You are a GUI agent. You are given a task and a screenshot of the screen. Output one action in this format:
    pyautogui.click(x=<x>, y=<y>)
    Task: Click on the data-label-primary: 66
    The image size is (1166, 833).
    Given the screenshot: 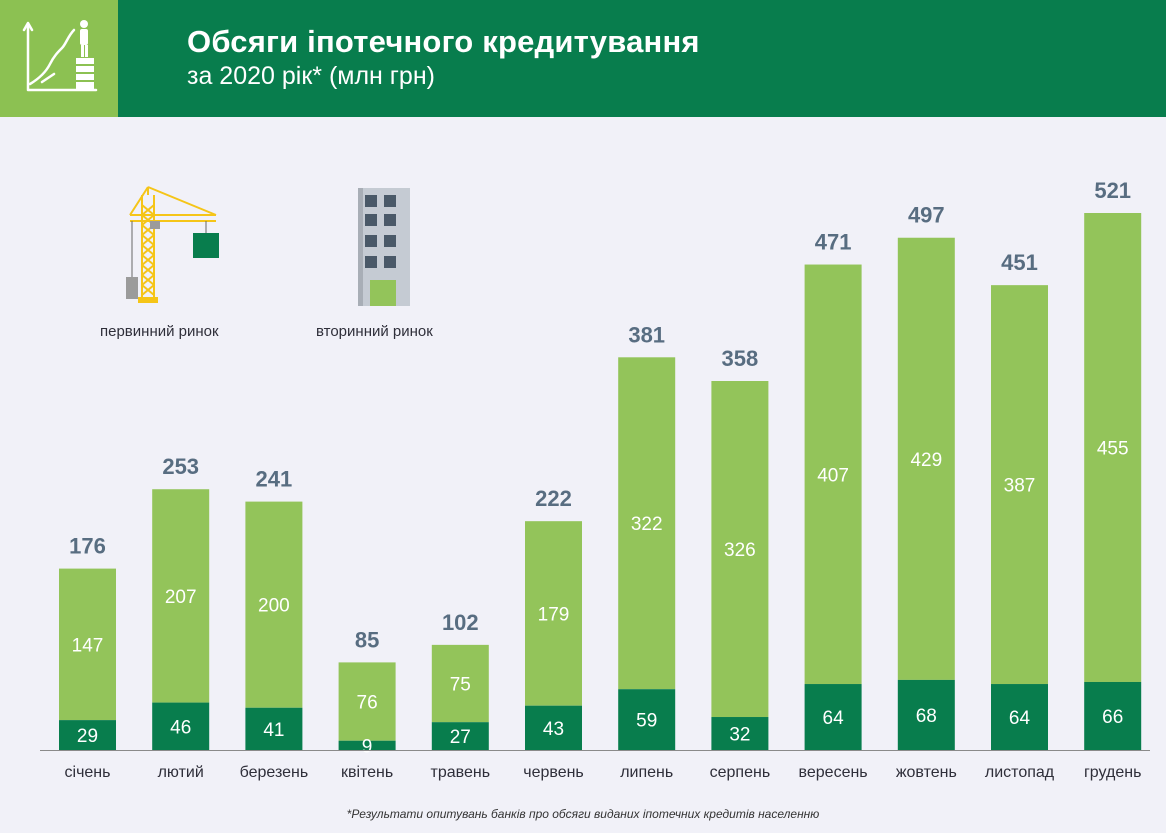 What is the action you would take?
    pyautogui.click(x=1112, y=717)
    